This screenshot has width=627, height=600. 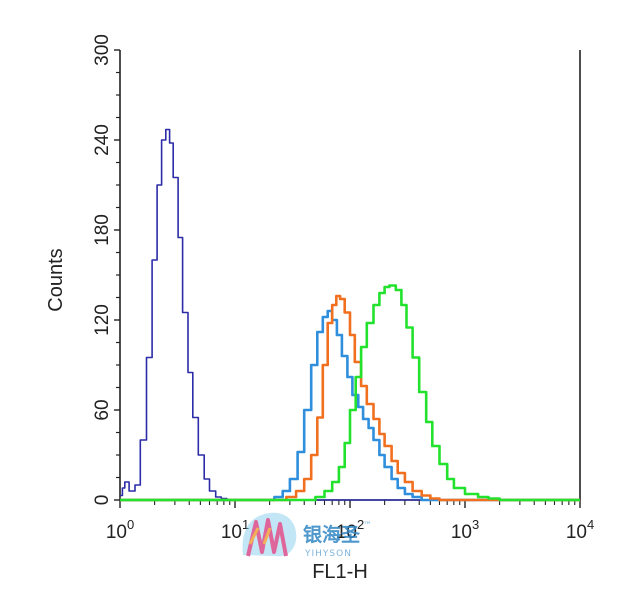 What do you see at coordinates (332, 534) in the screenshot?
I see `watermark-text: 银海圣` at bounding box center [332, 534].